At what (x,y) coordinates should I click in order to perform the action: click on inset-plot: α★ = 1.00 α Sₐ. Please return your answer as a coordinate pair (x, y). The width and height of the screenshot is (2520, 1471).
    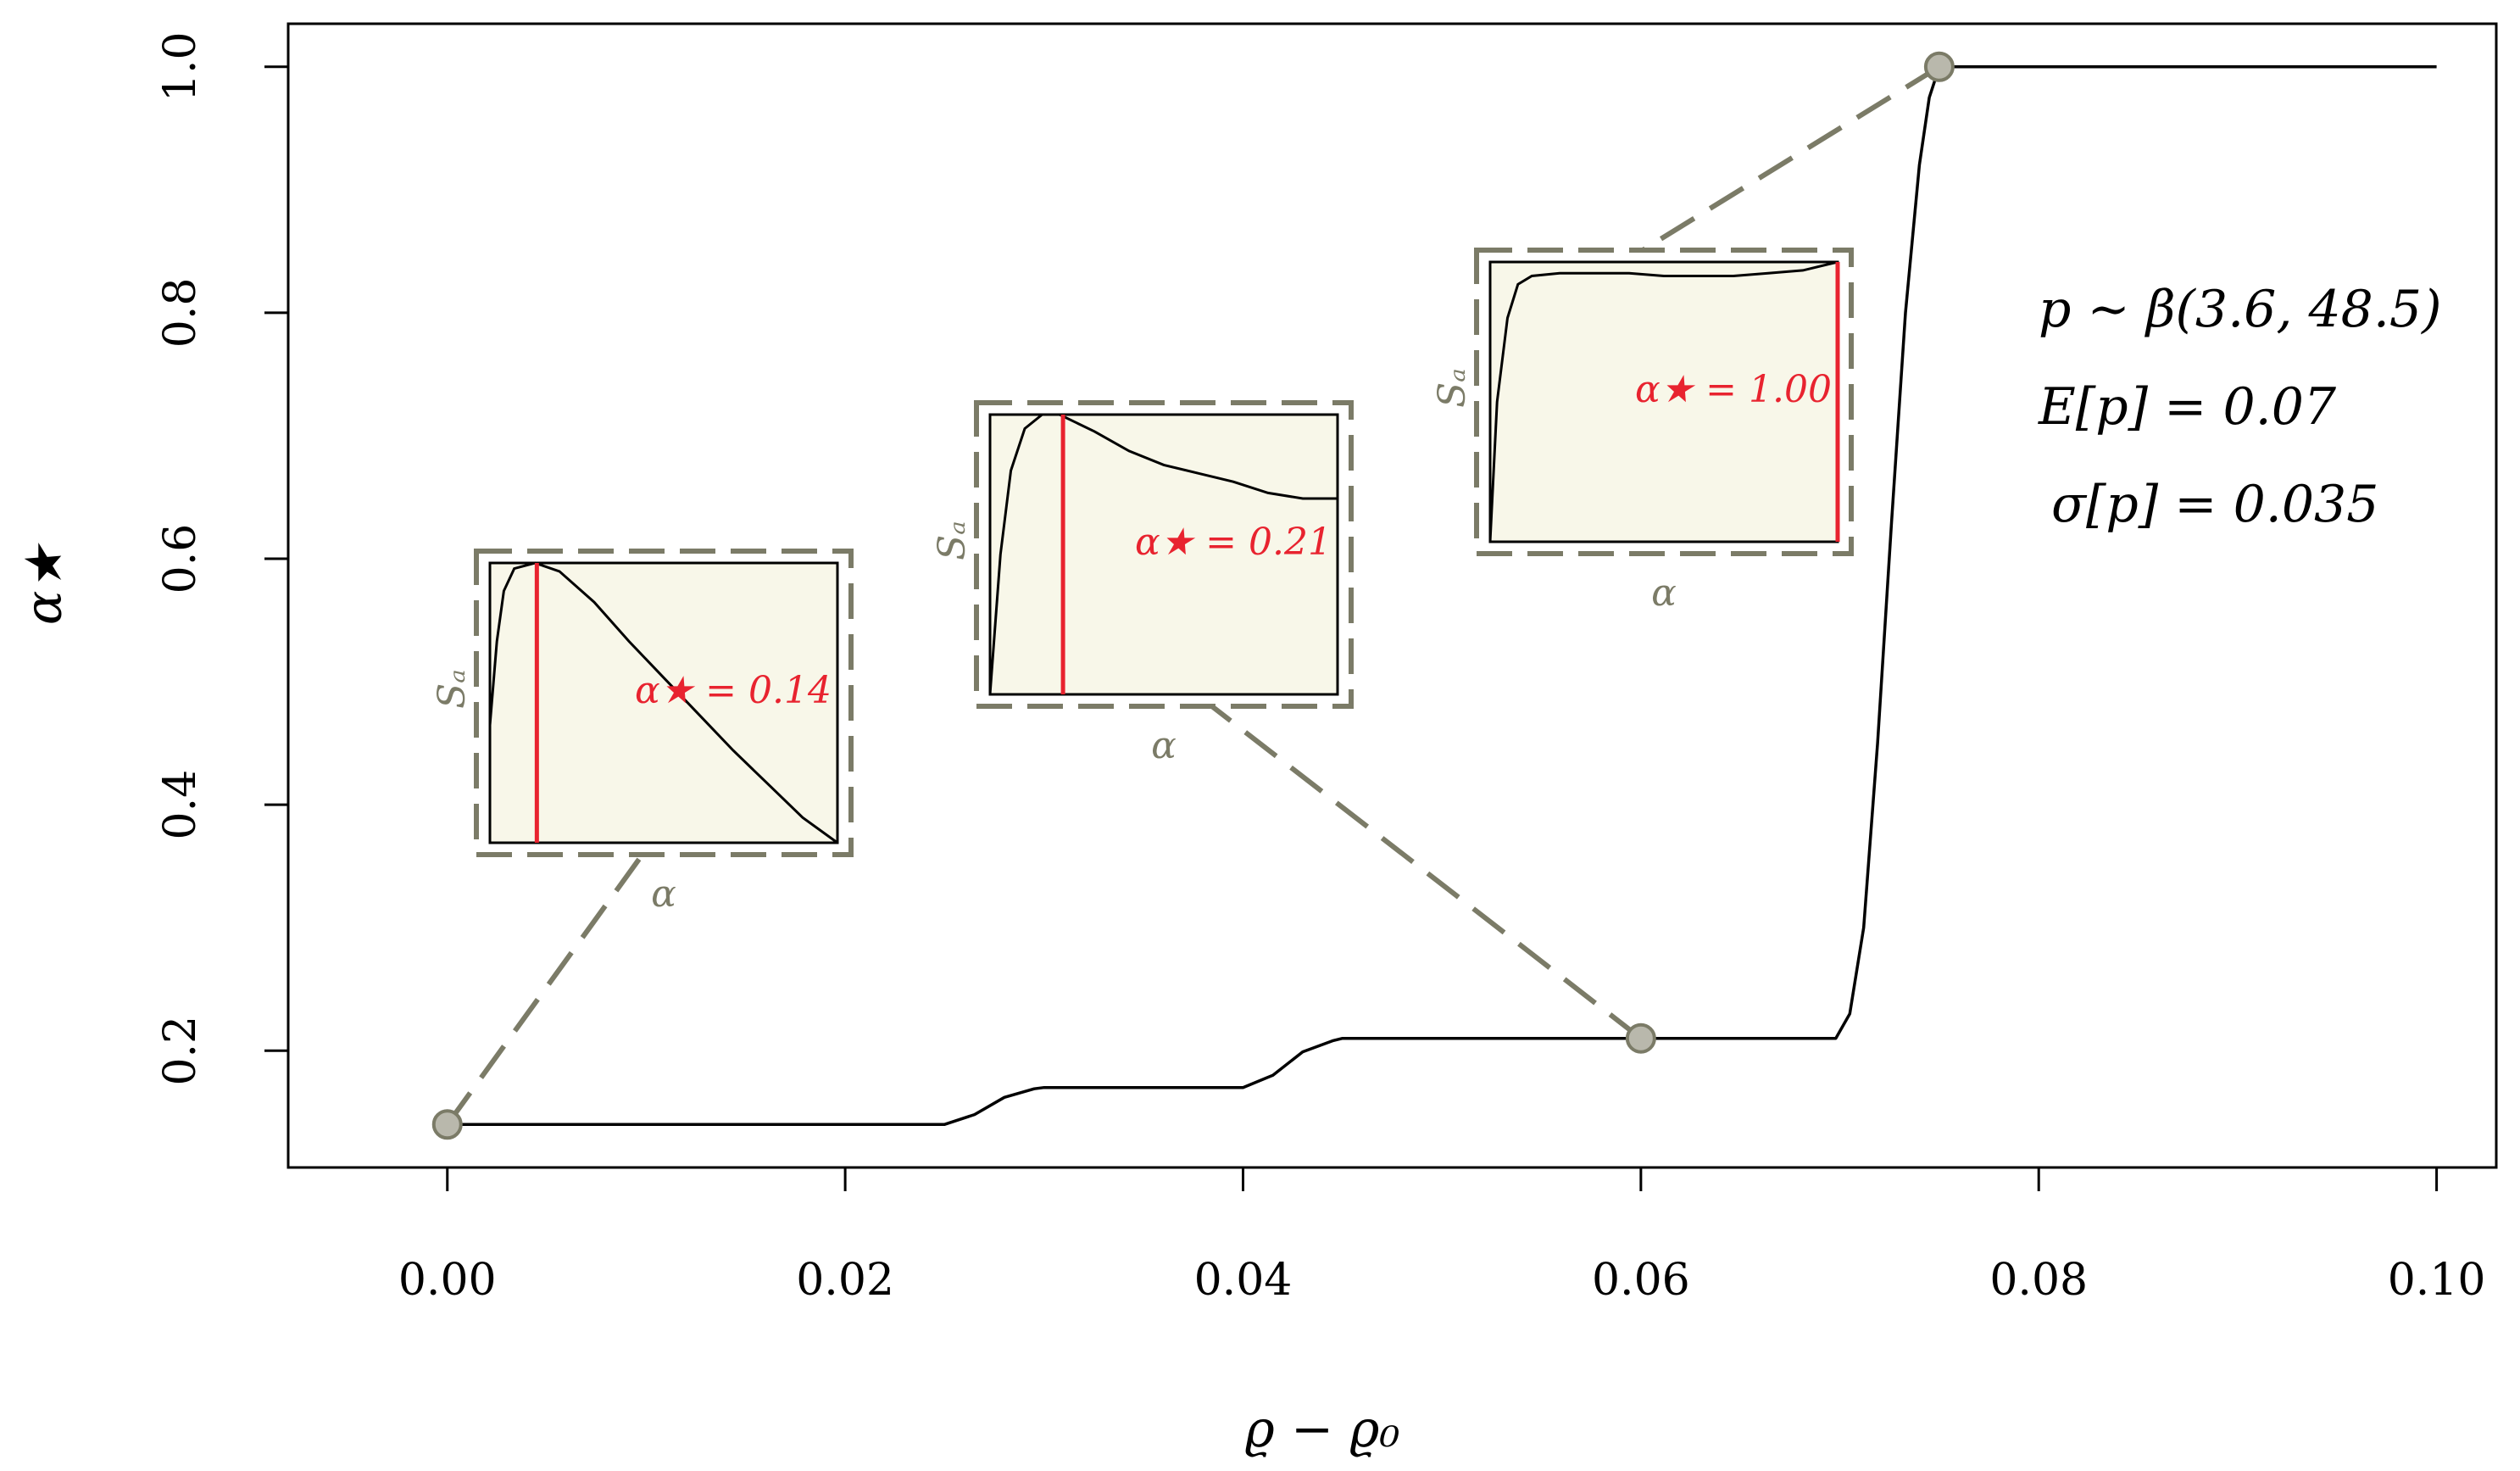
    Looking at the image, I should click on (1642, 431).